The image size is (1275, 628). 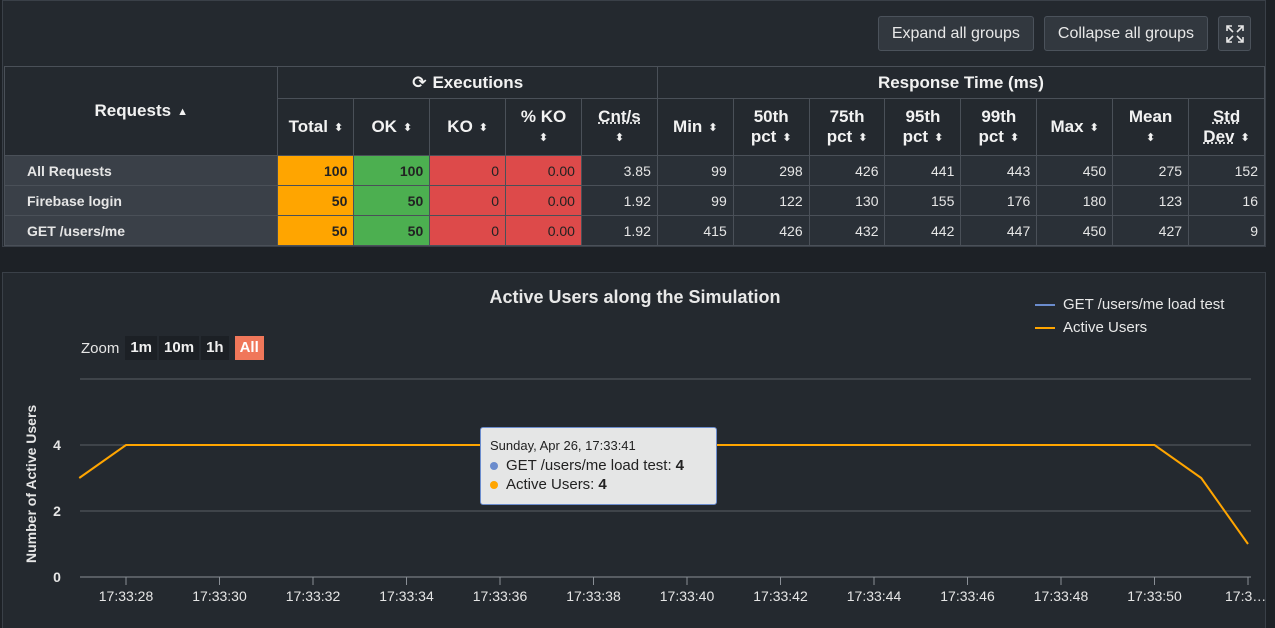 I want to click on col-total: Total ⬍, so click(x=316, y=127).